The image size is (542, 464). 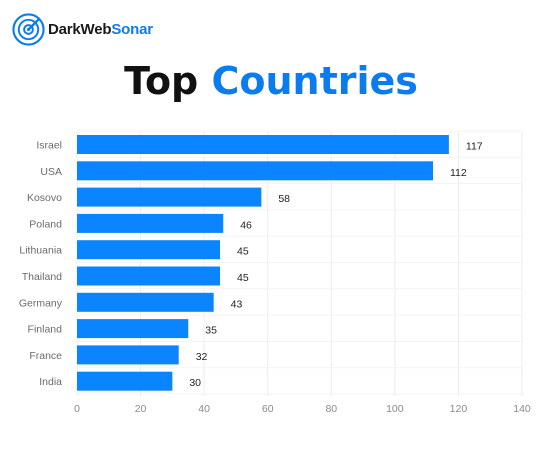 What do you see at coordinates (314, 81) in the screenshot?
I see `title-part-countries: Countries` at bounding box center [314, 81].